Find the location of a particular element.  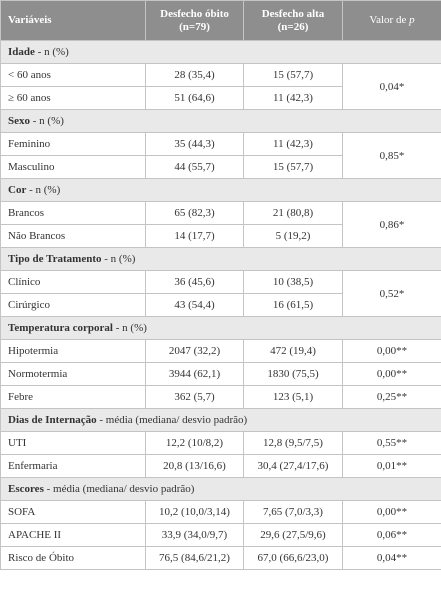

cell: 44 (55,7) is located at coordinates (194, 167).